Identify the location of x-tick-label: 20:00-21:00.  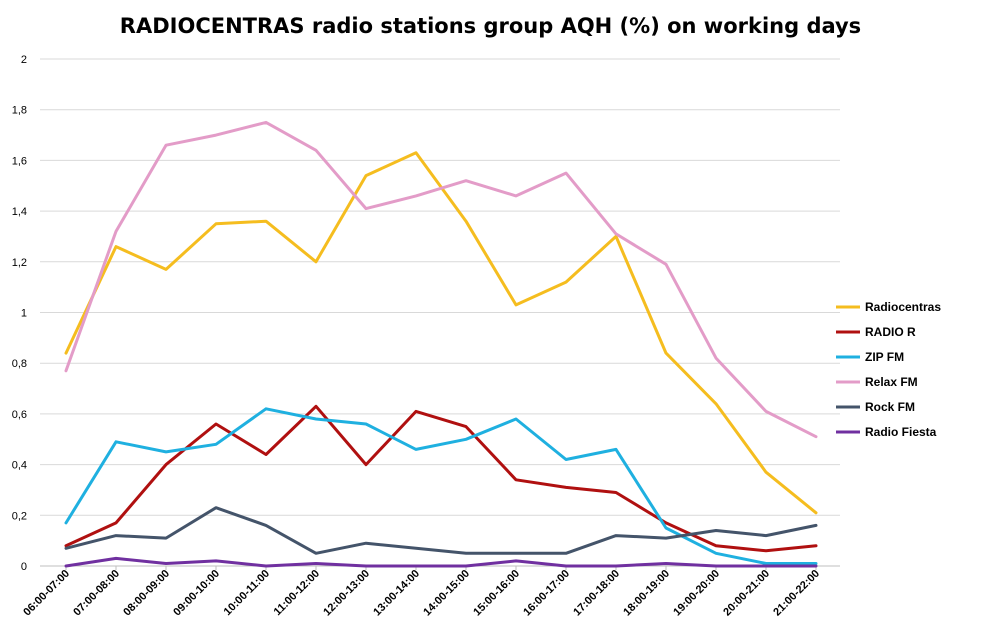
(746, 593).